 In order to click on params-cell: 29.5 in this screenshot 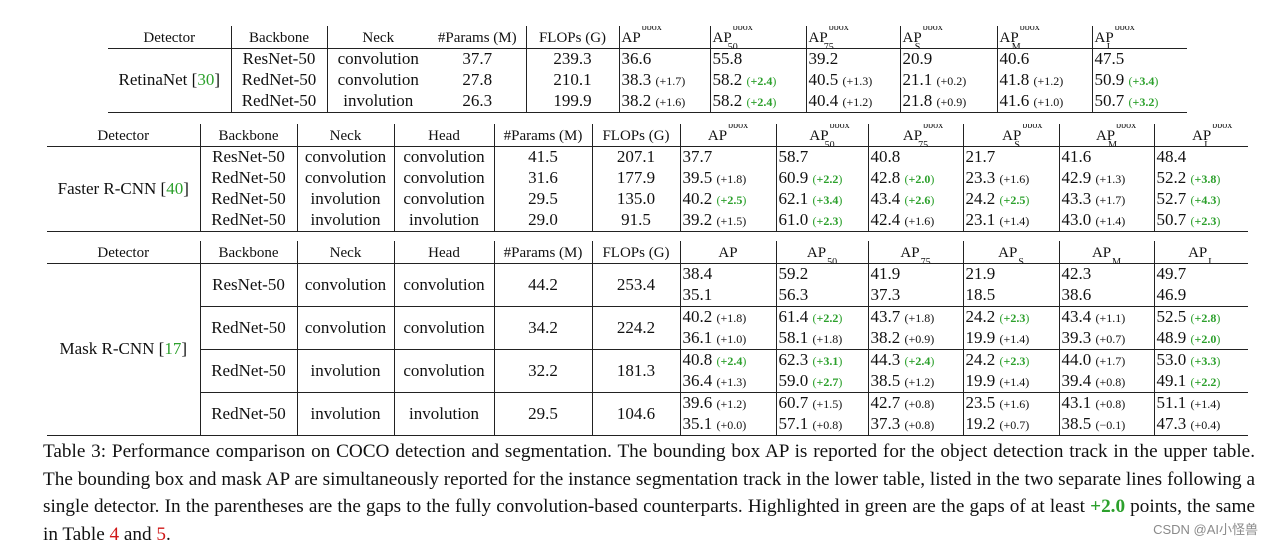, I will do `click(542, 413)`.